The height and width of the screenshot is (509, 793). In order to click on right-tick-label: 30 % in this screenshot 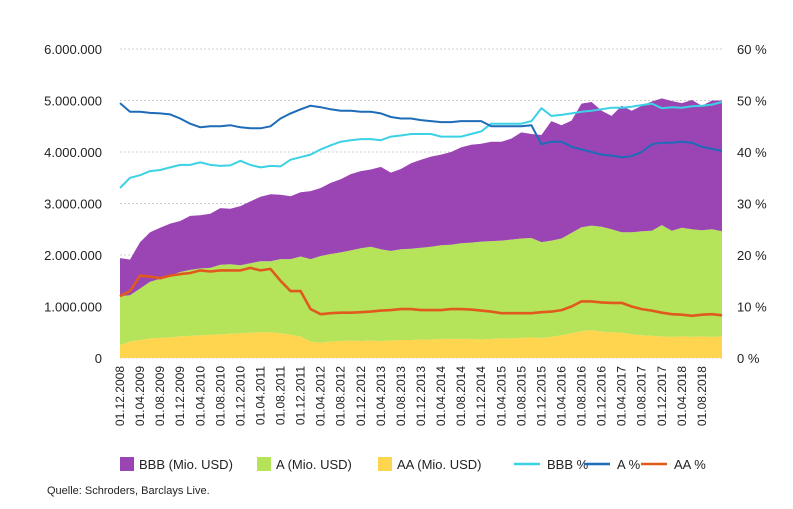, I will do `click(752, 204)`.